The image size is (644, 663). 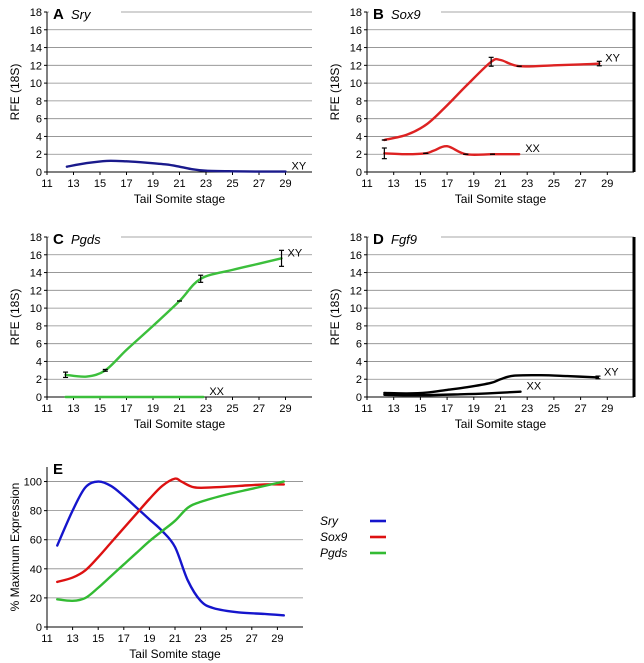 What do you see at coordinates (285, 409) in the screenshot?
I see `x-tick-label: 29` at bounding box center [285, 409].